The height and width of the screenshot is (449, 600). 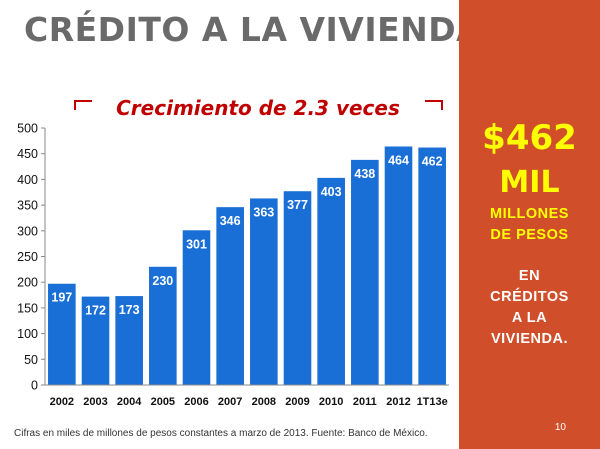 I want to click on x-tick-label: 2008, so click(x=264, y=402).